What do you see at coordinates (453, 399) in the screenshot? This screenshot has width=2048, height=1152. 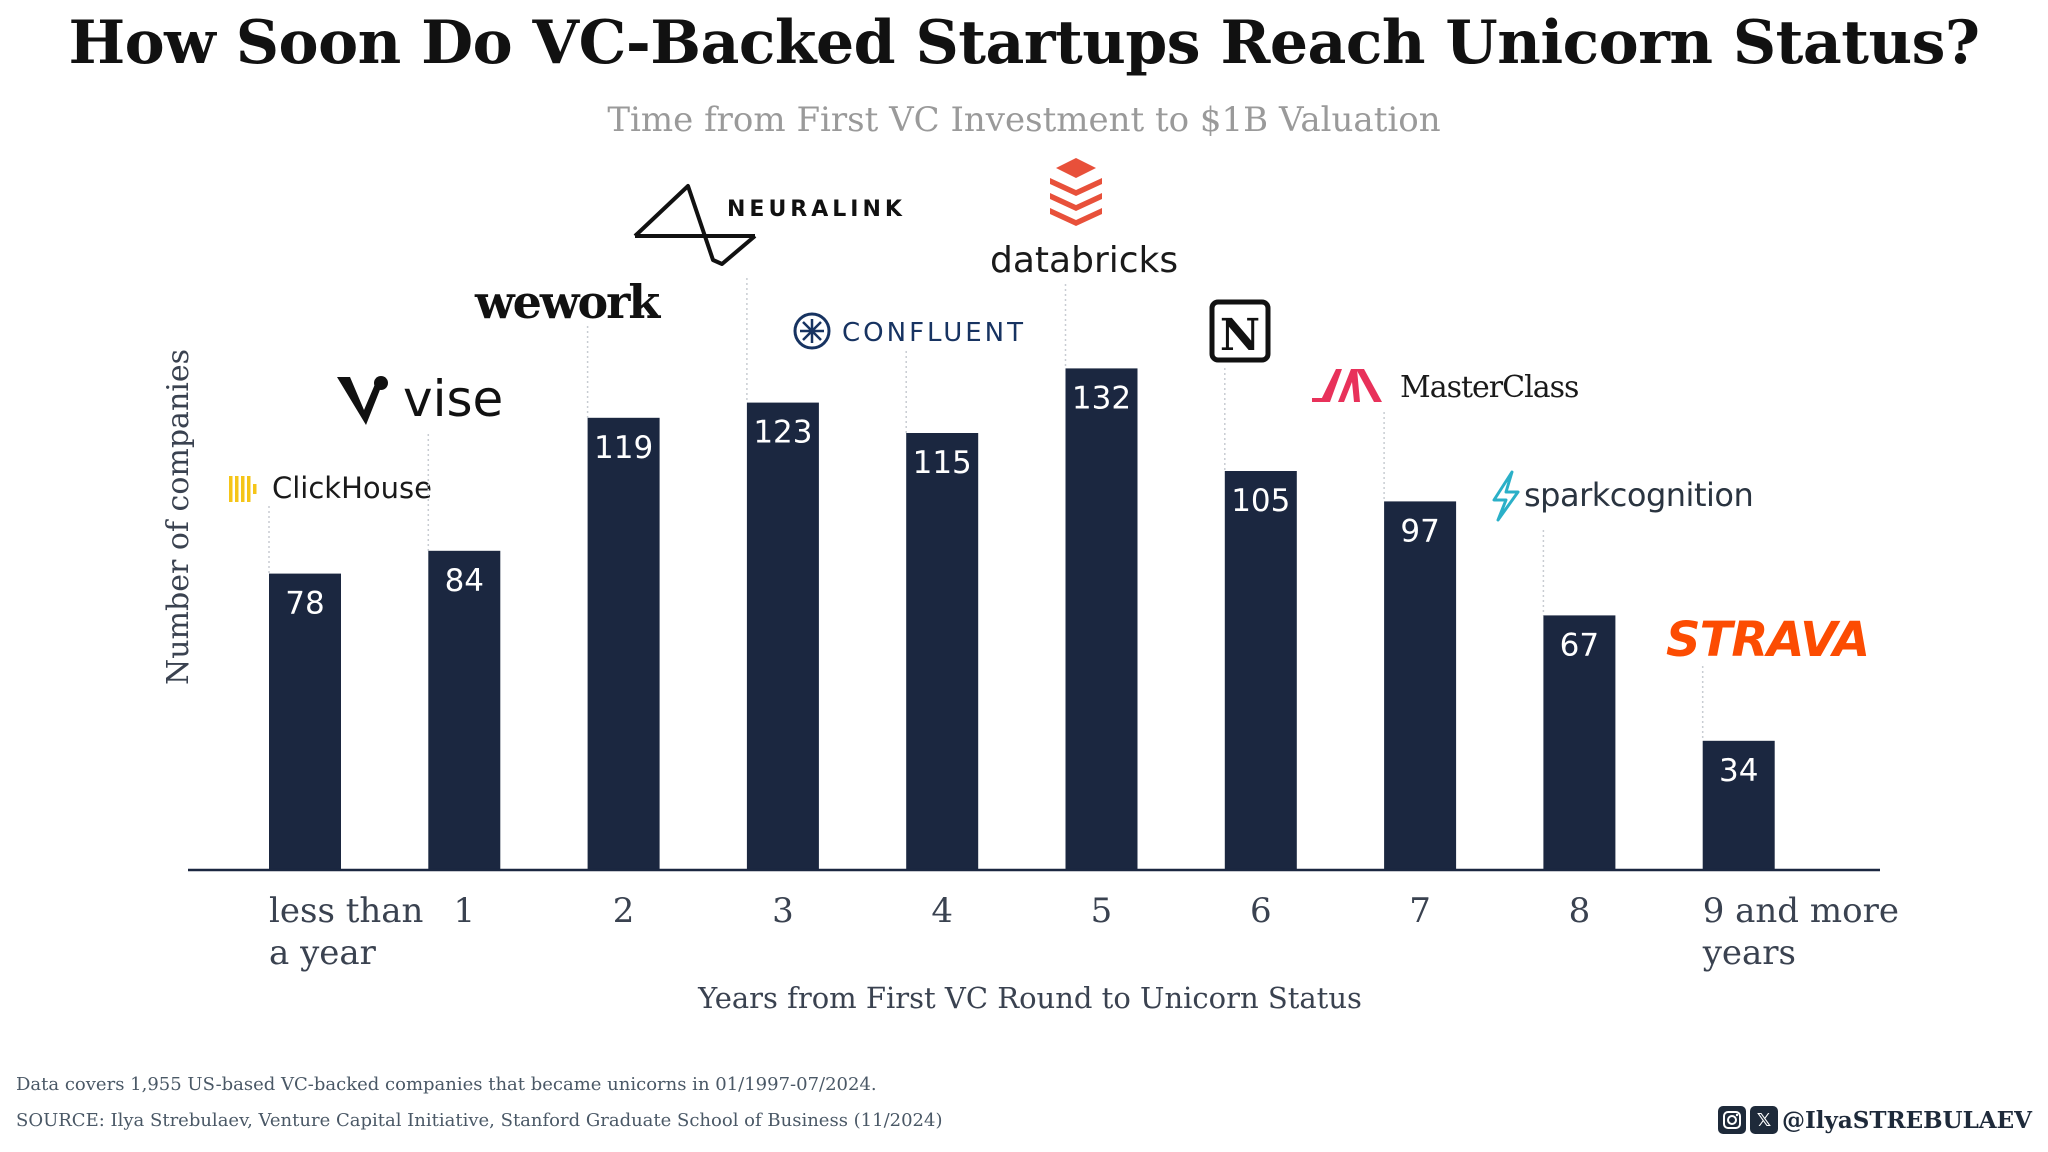 I see `vise-logo-text: vise` at bounding box center [453, 399].